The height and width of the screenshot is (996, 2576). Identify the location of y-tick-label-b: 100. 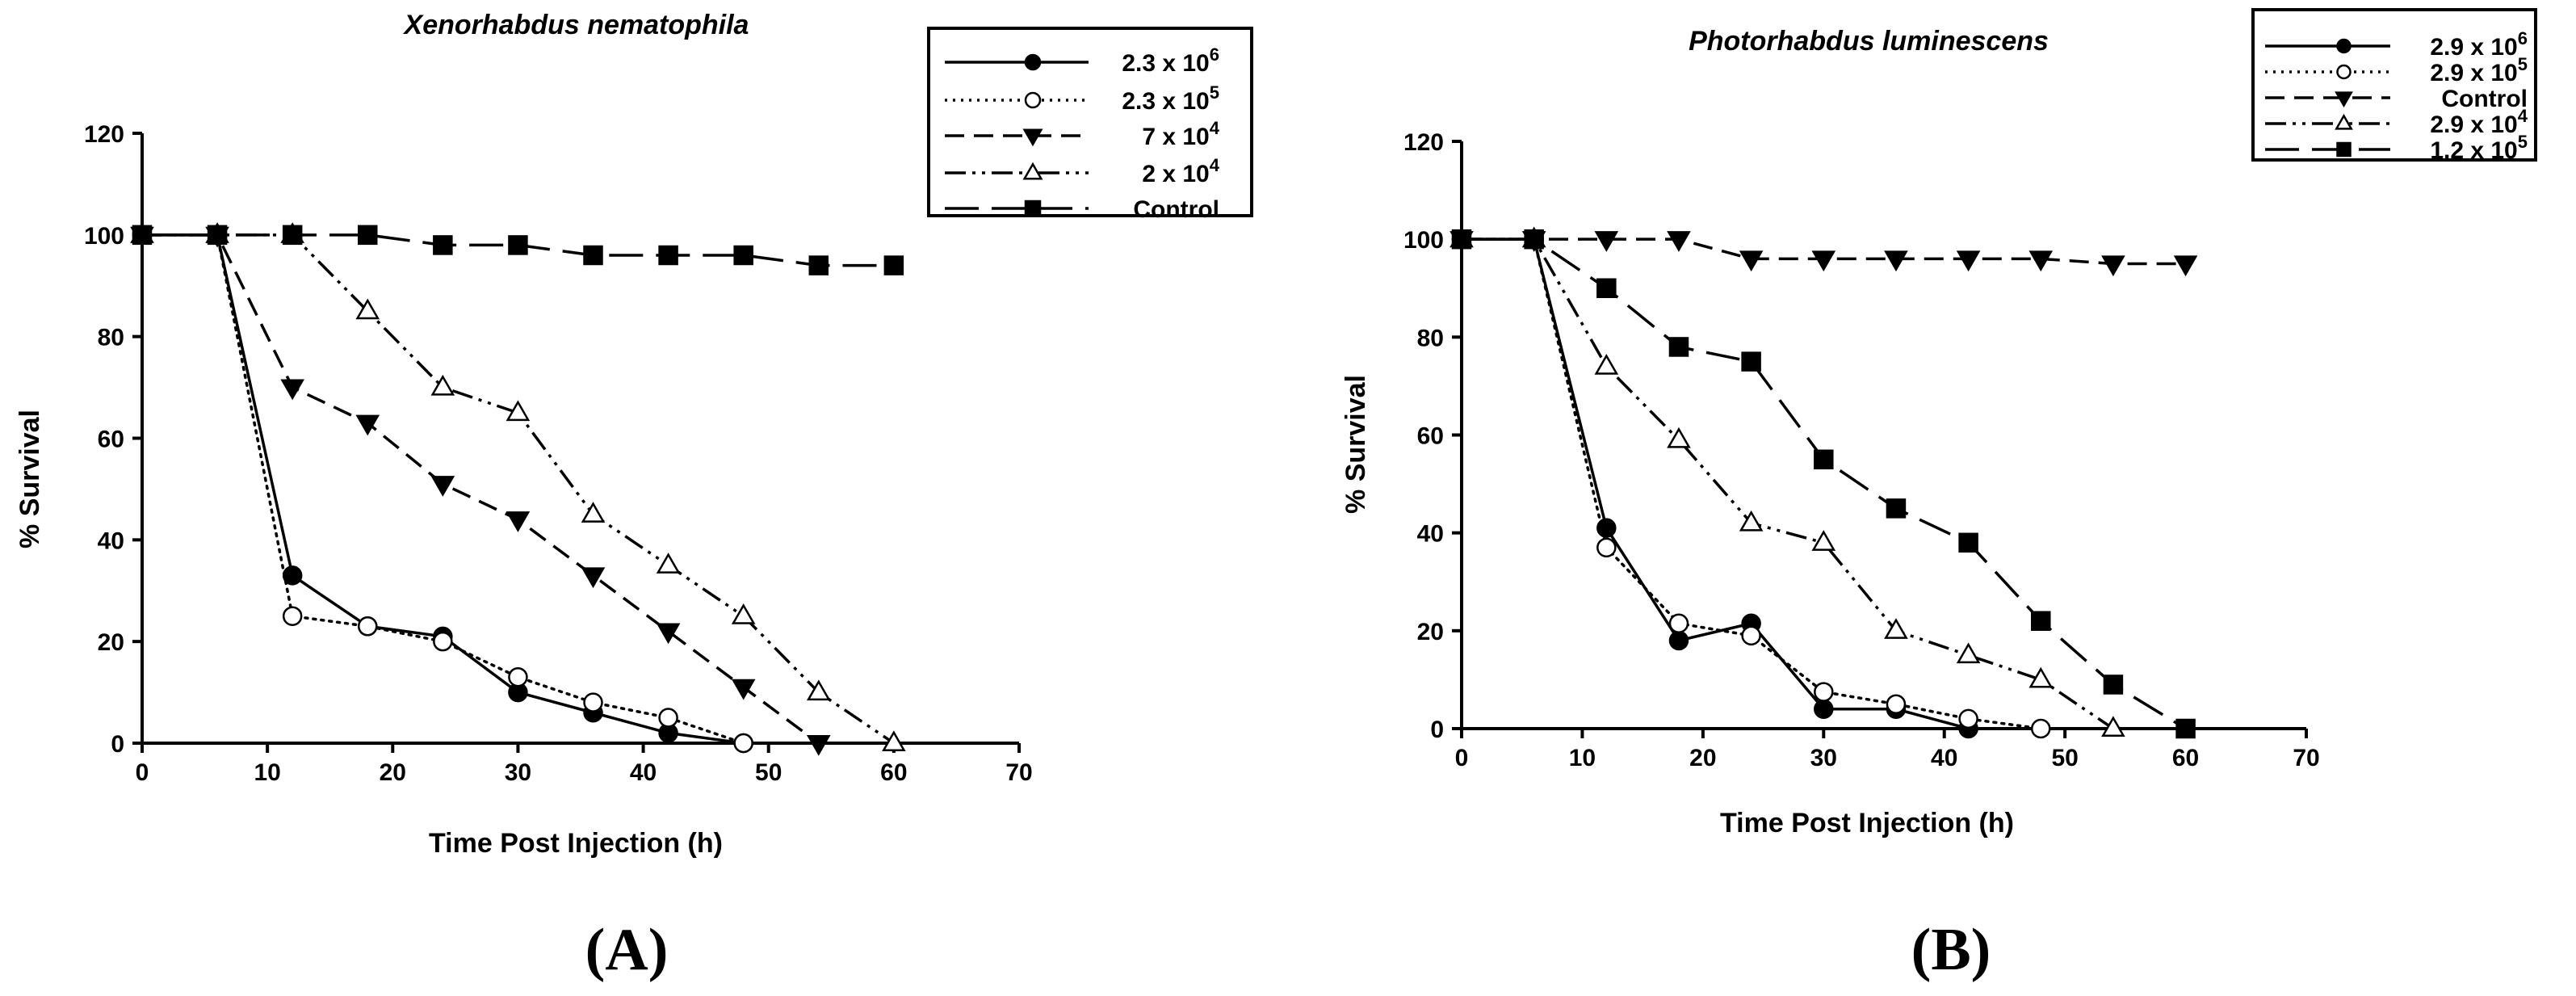
(1423, 240).